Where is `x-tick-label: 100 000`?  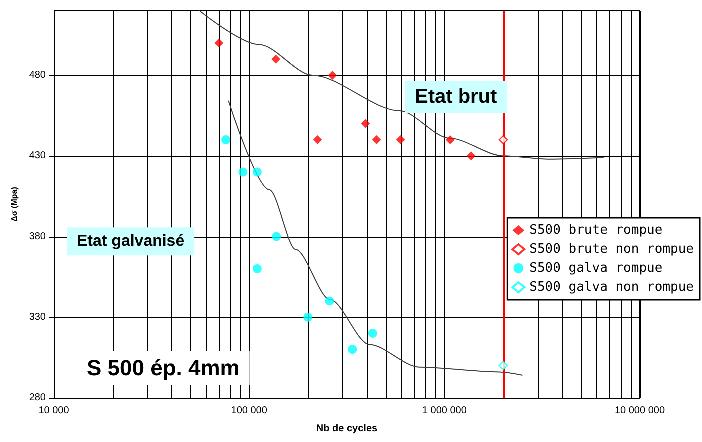
x-tick-label: 100 000 is located at coordinates (249, 411).